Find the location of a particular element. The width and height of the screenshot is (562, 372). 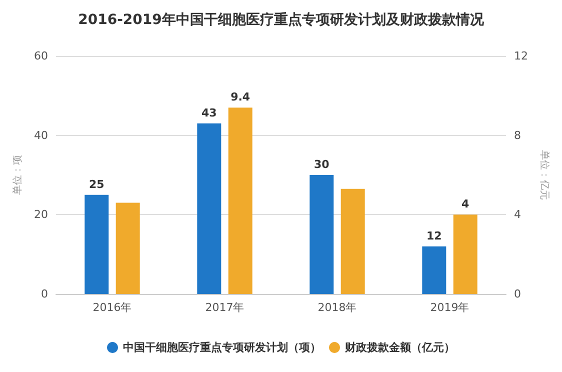

x-tick-label: 2019年 is located at coordinates (450, 307).